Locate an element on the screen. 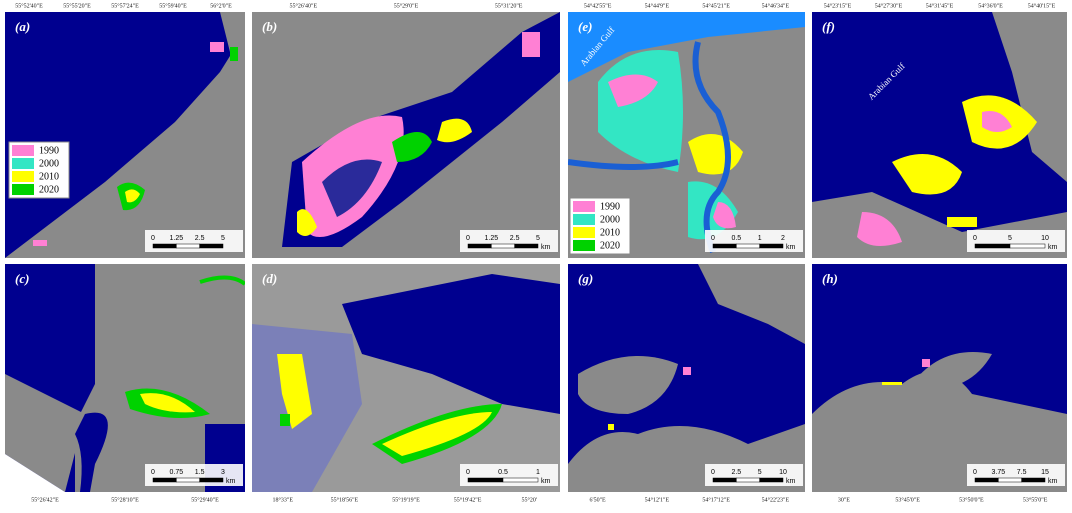 The width and height of the screenshot is (1072, 513). coordinate-label: 55°59'40"E is located at coordinates (173, 5).